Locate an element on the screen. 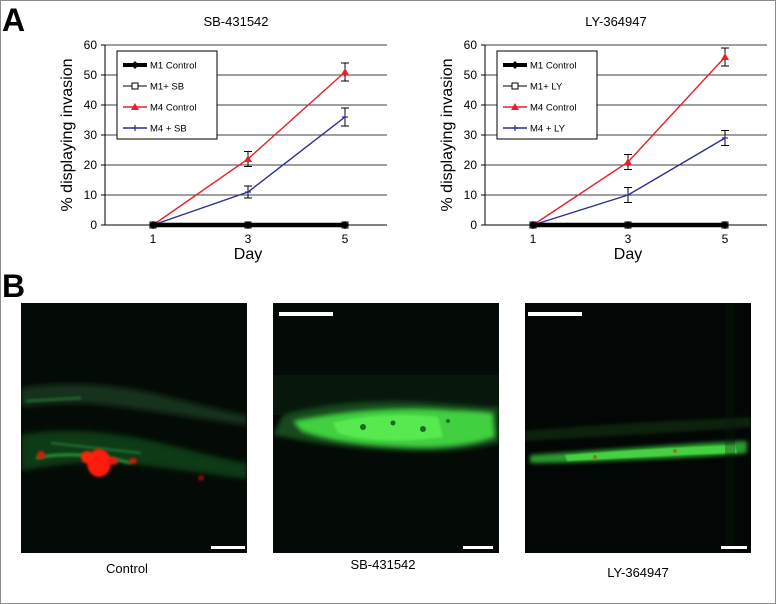  panel-a-label: A is located at coordinates (14, 20).